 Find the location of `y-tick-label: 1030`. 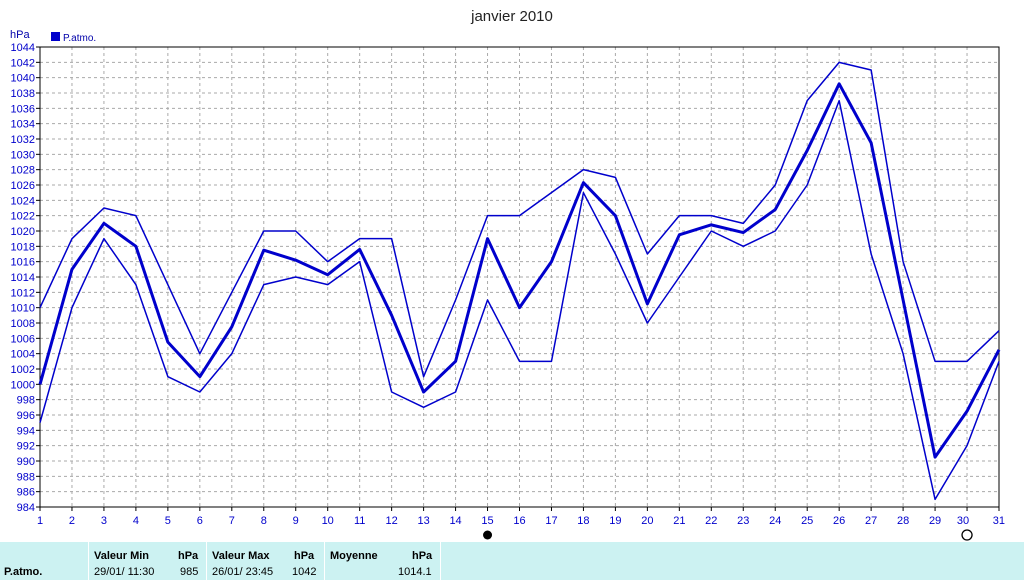

y-tick-label: 1030 is located at coordinates (23, 155).